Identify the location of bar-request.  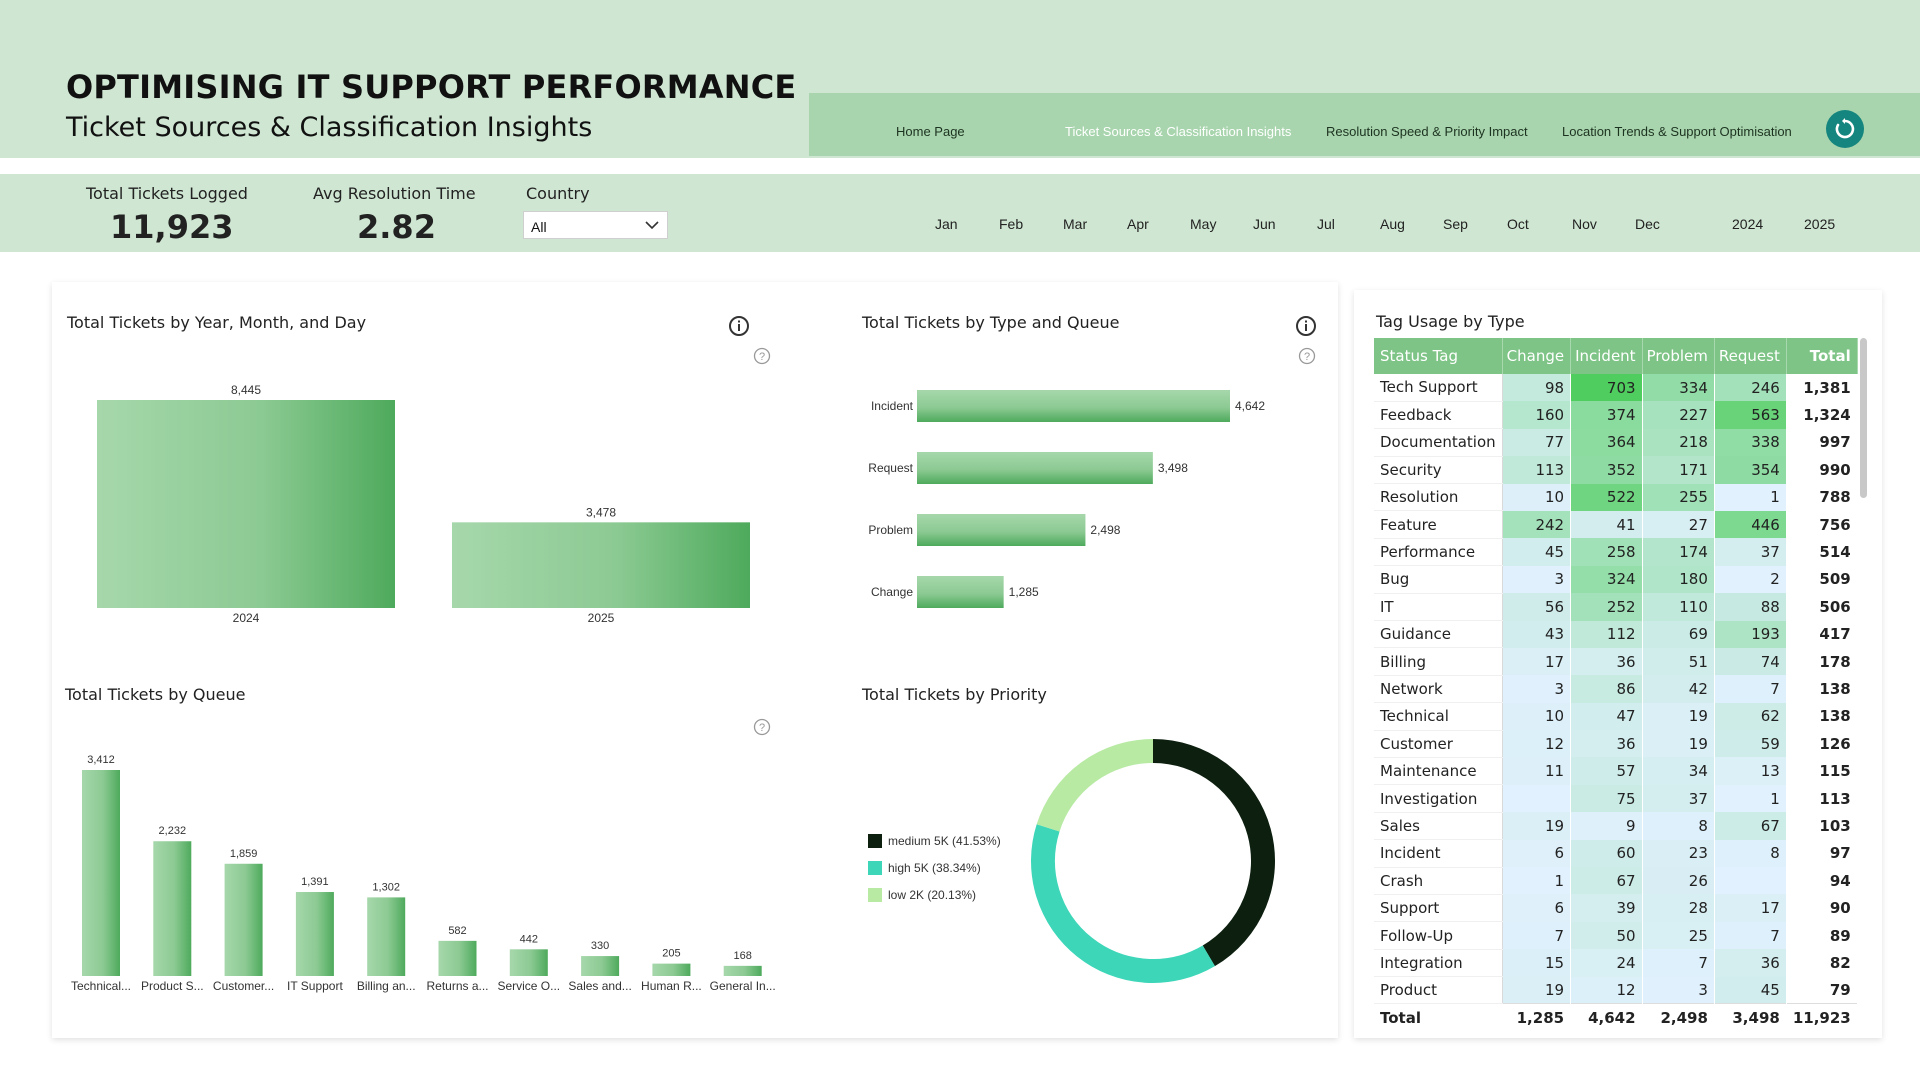
(1035, 468).